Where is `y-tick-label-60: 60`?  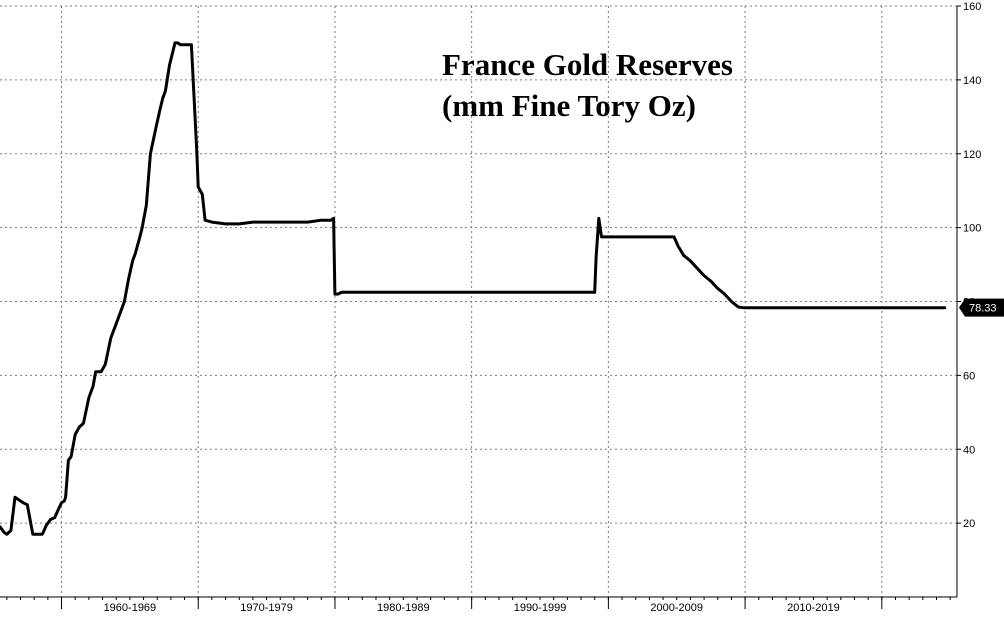
y-tick-label-60: 60 is located at coordinates (969, 376).